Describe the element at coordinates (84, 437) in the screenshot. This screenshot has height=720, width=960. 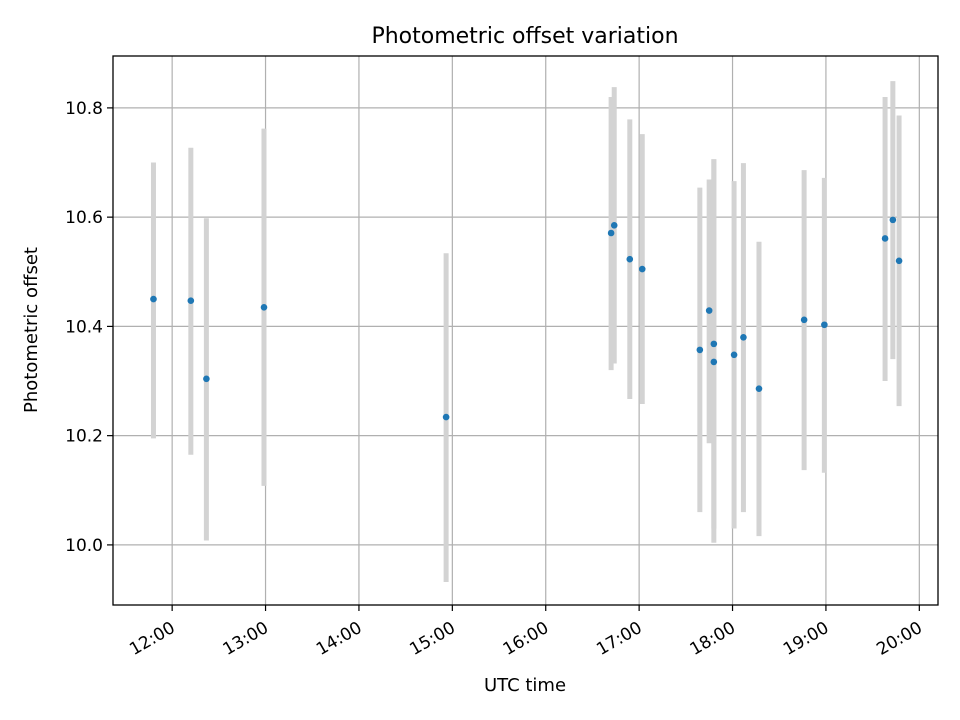
I see `y-tick-label: 10.2` at that location.